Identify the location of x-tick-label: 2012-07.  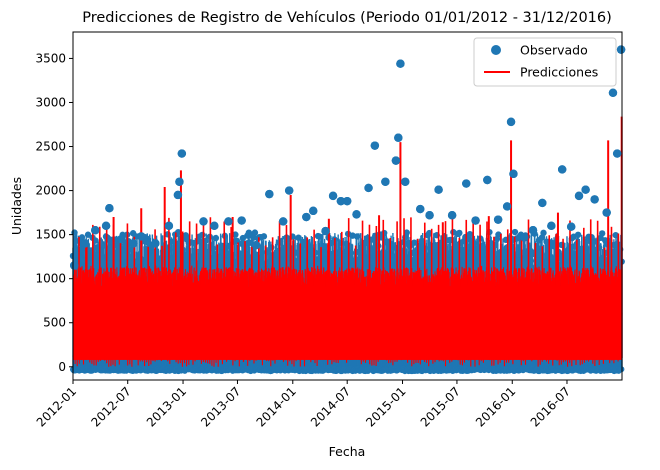
(110, 406).